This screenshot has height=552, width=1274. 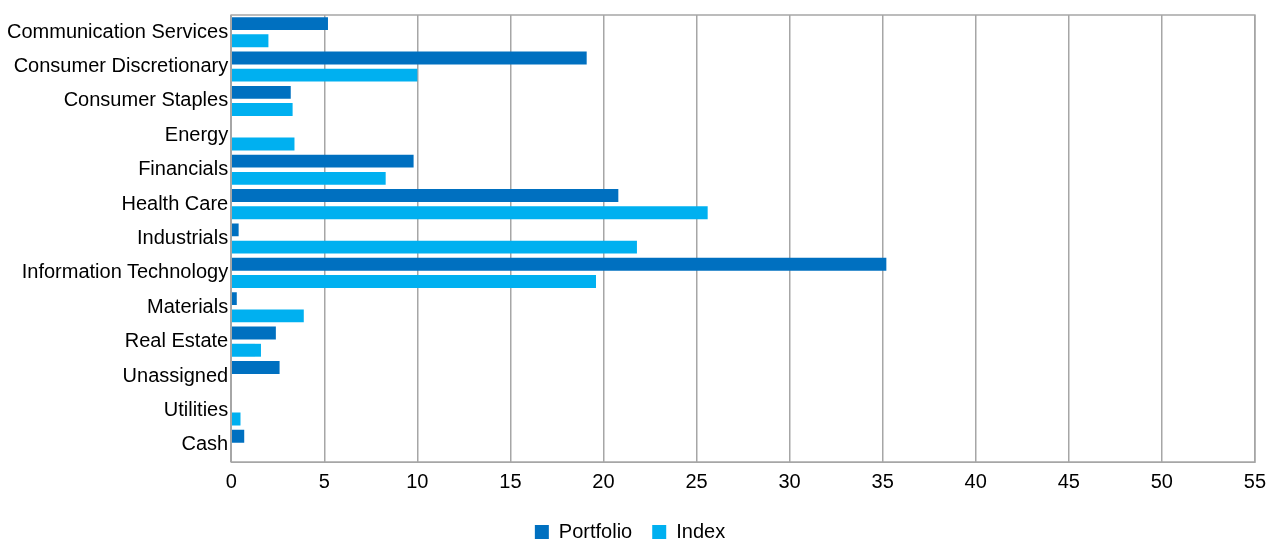 I want to click on y-tick-label: Communication Services, so click(x=117, y=30).